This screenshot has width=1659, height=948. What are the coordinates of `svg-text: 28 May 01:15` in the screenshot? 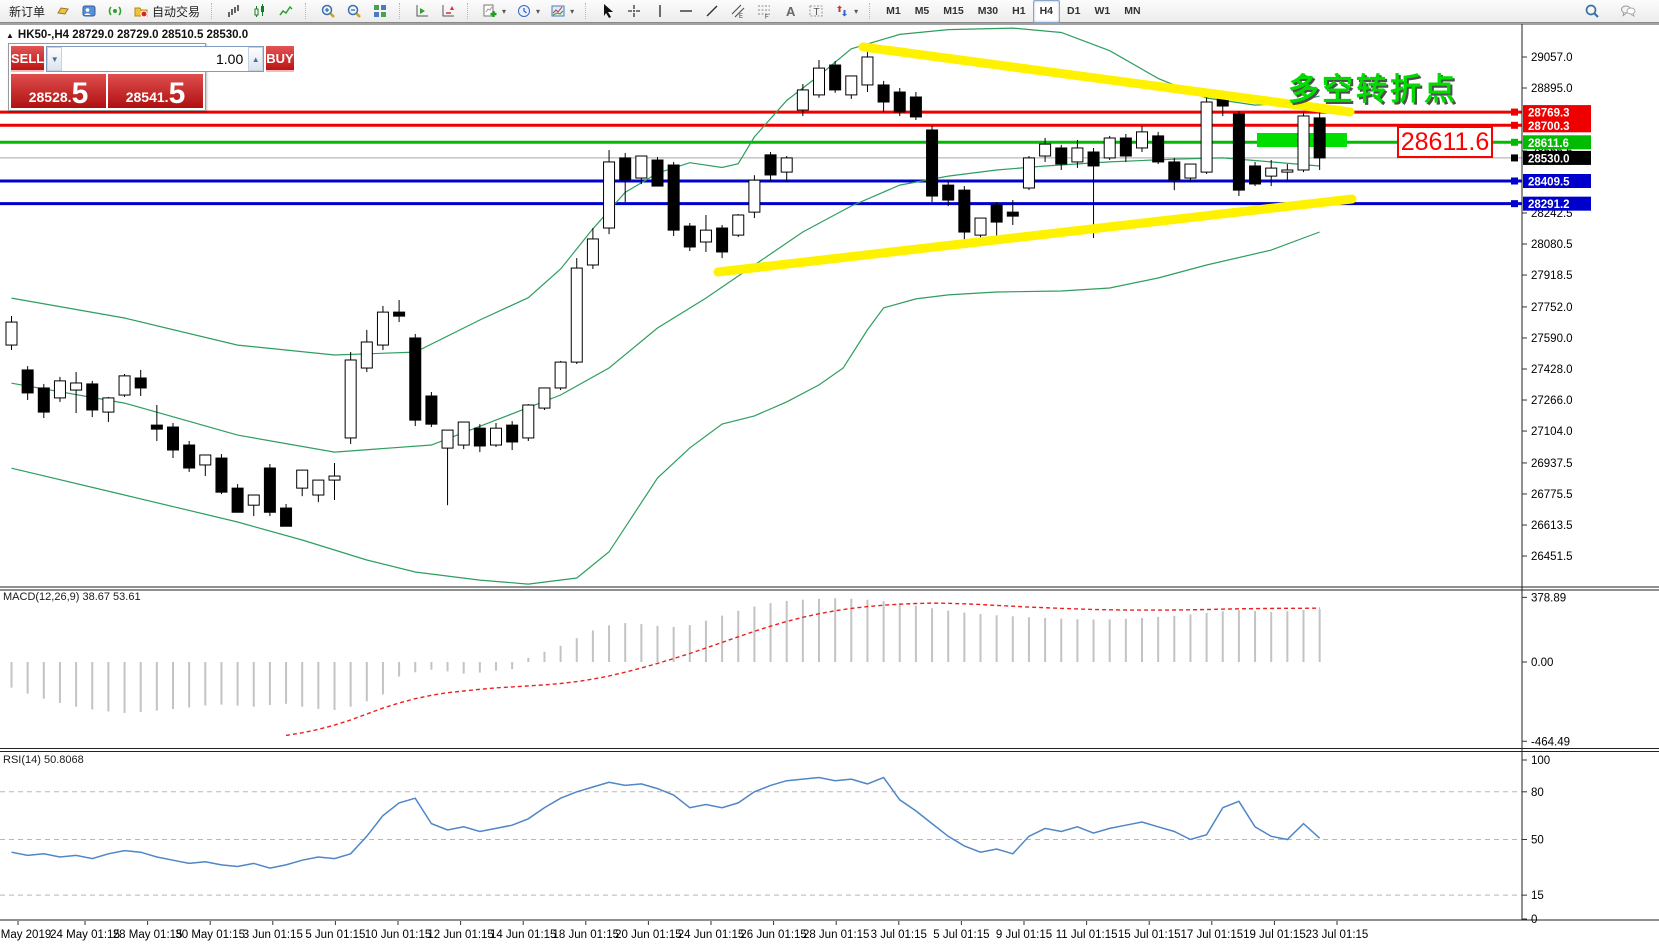 It's located at (148, 935).